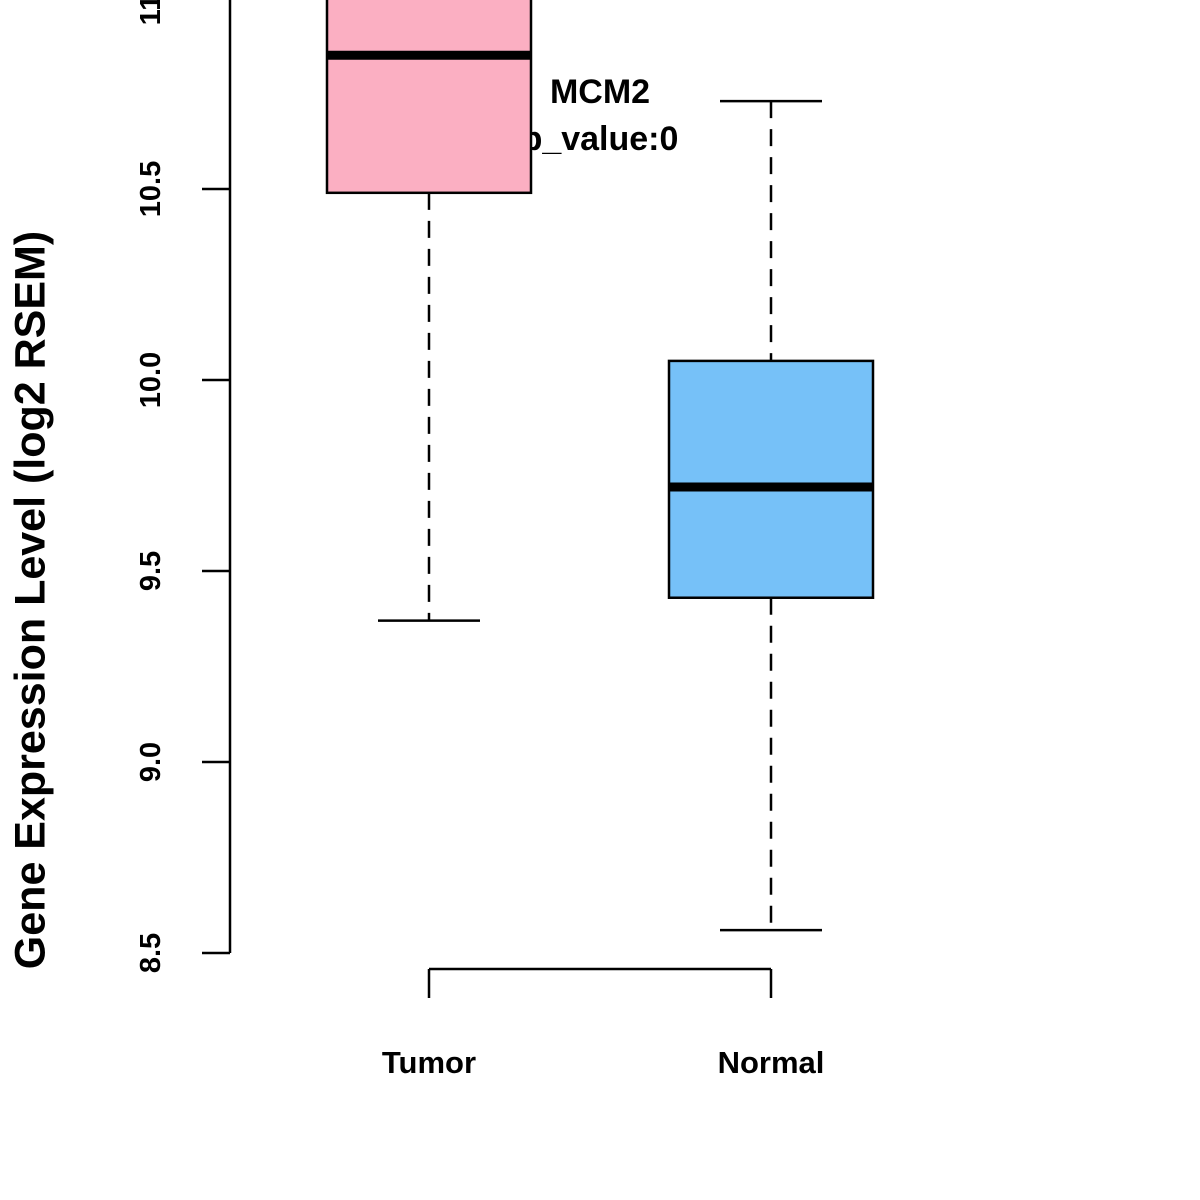 This screenshot has height=1200, width=1200. I want to click on x-tick-label: Normal, so click(771, 1062).